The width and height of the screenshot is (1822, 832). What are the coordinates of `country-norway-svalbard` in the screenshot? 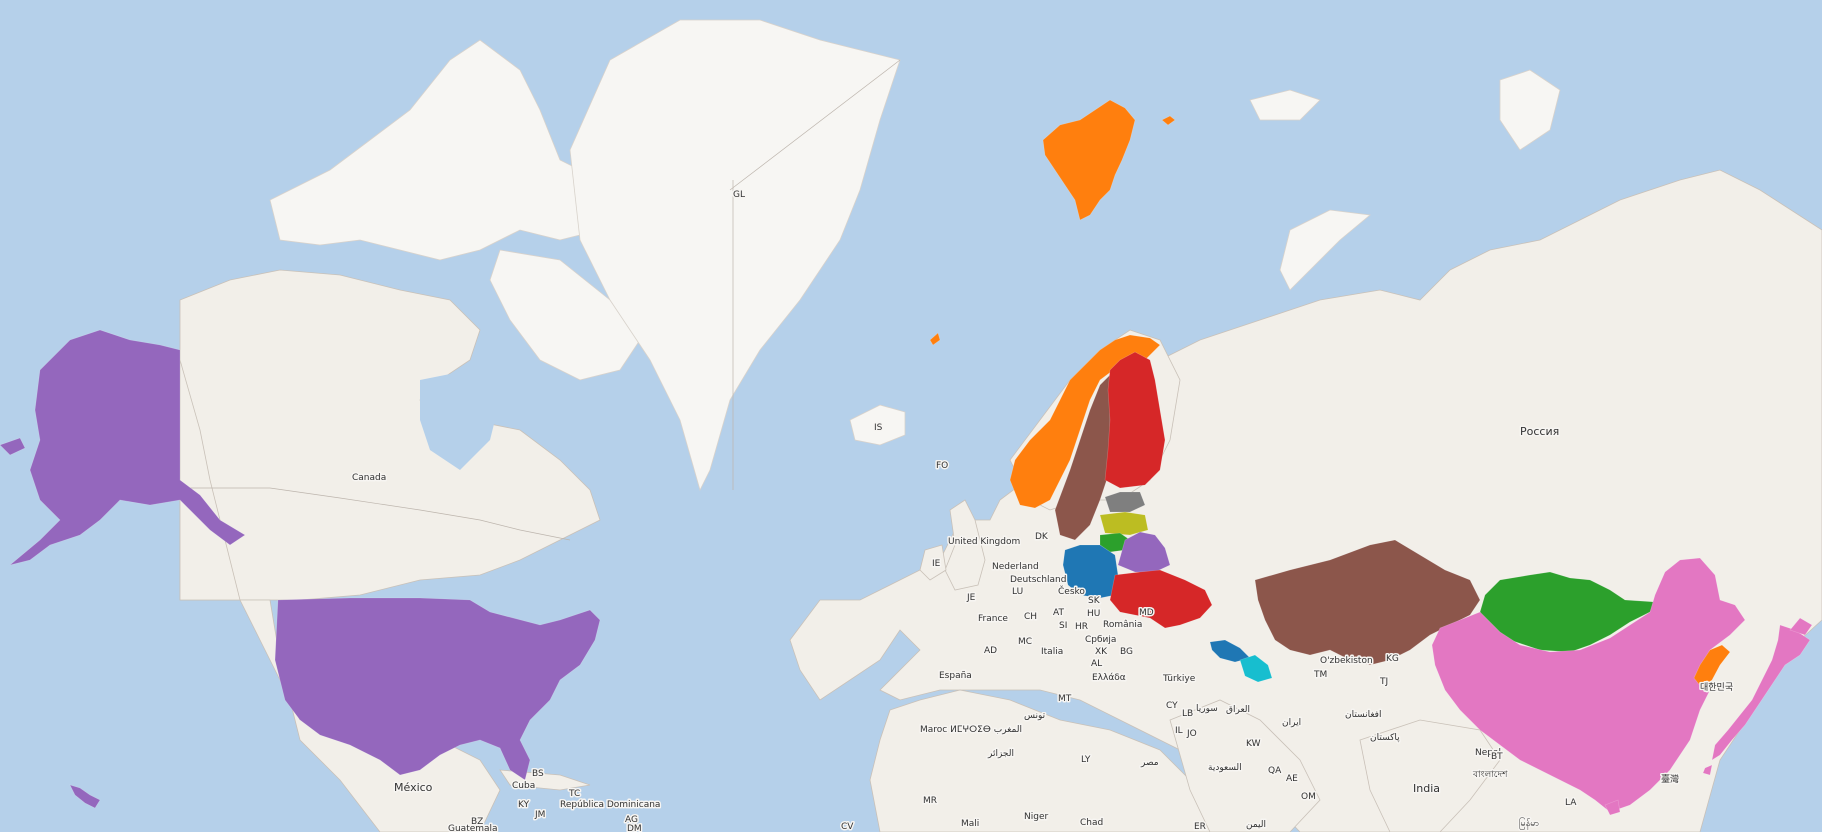 It's located at (1089, 160).